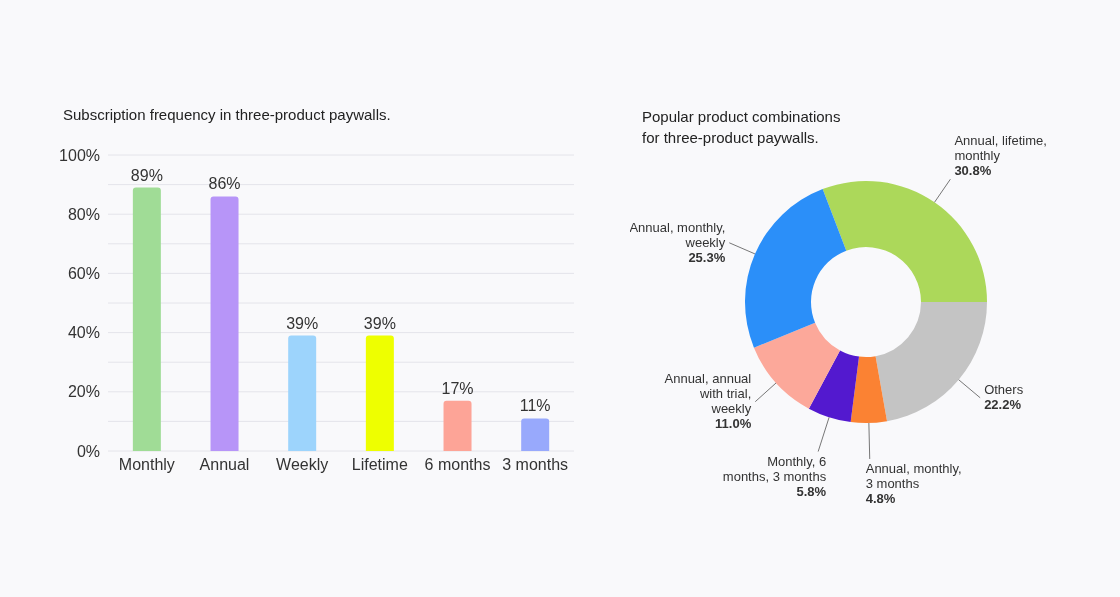  Describe the element at coordinates (535, 406) in the screenshot. I see `data-label: 11%` at that location.